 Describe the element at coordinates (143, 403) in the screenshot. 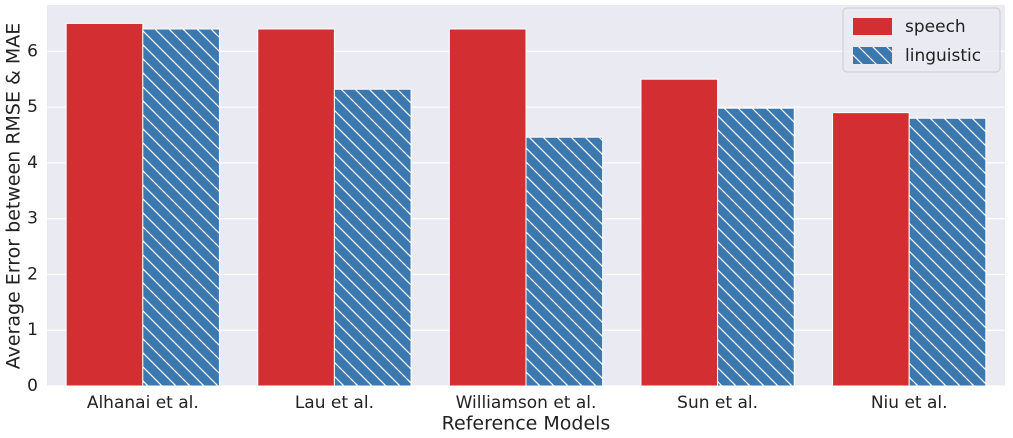

I see `x-tick-label: Alhanai et al.` at that location.